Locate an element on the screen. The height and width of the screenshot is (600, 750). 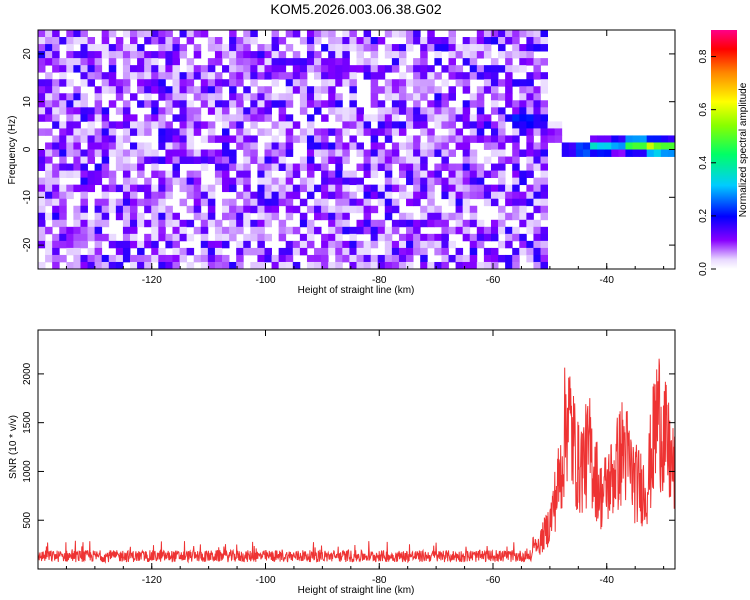
x-tick-label: -80 is located at coordinates (379, 580).